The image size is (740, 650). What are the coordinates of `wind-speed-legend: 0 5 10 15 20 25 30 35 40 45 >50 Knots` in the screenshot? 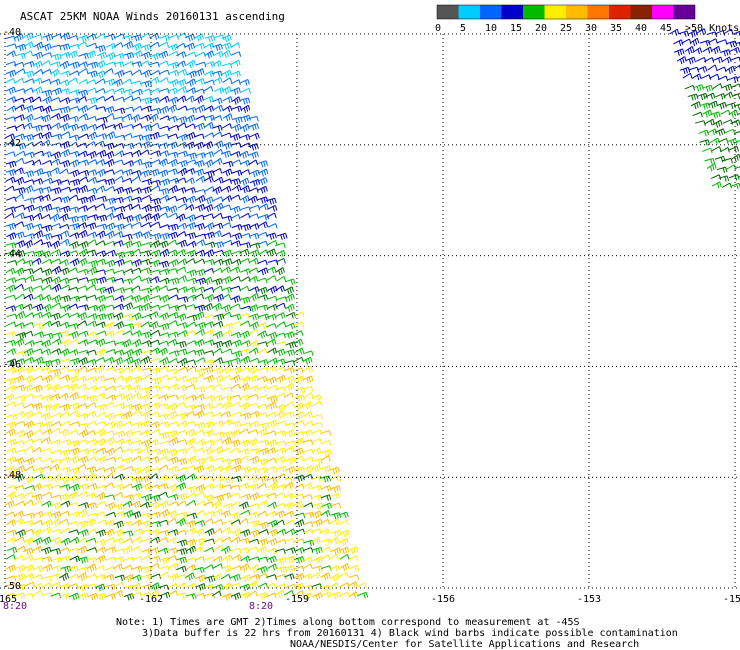 It's located at (587, 19).